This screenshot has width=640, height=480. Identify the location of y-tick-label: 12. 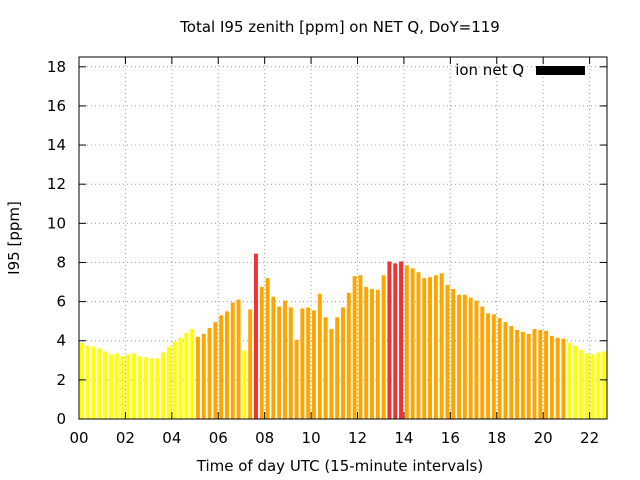
(56, 184).